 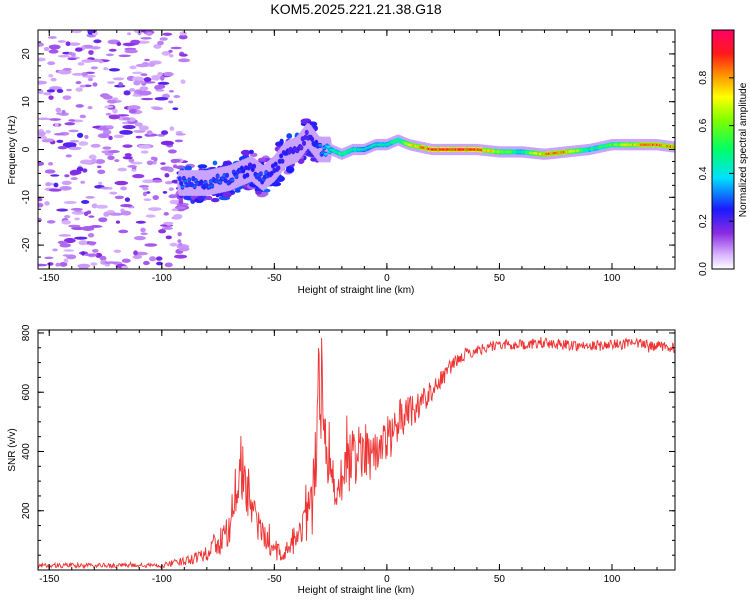 I want to click on y-tick-label: 20, so click(x=26, y=54).